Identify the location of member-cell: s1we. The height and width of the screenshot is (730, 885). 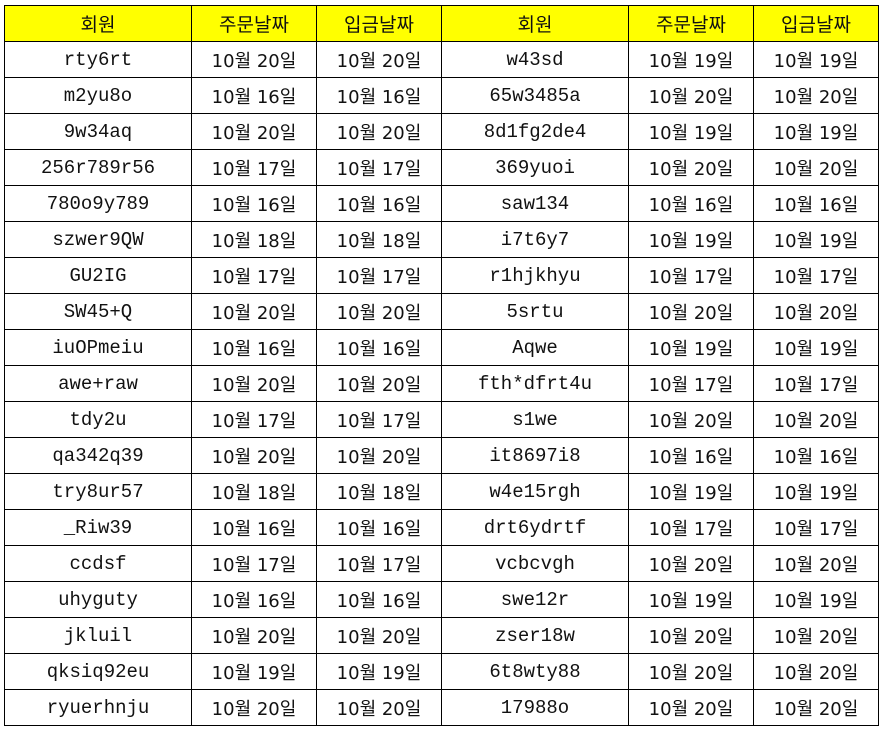
(535, 419).